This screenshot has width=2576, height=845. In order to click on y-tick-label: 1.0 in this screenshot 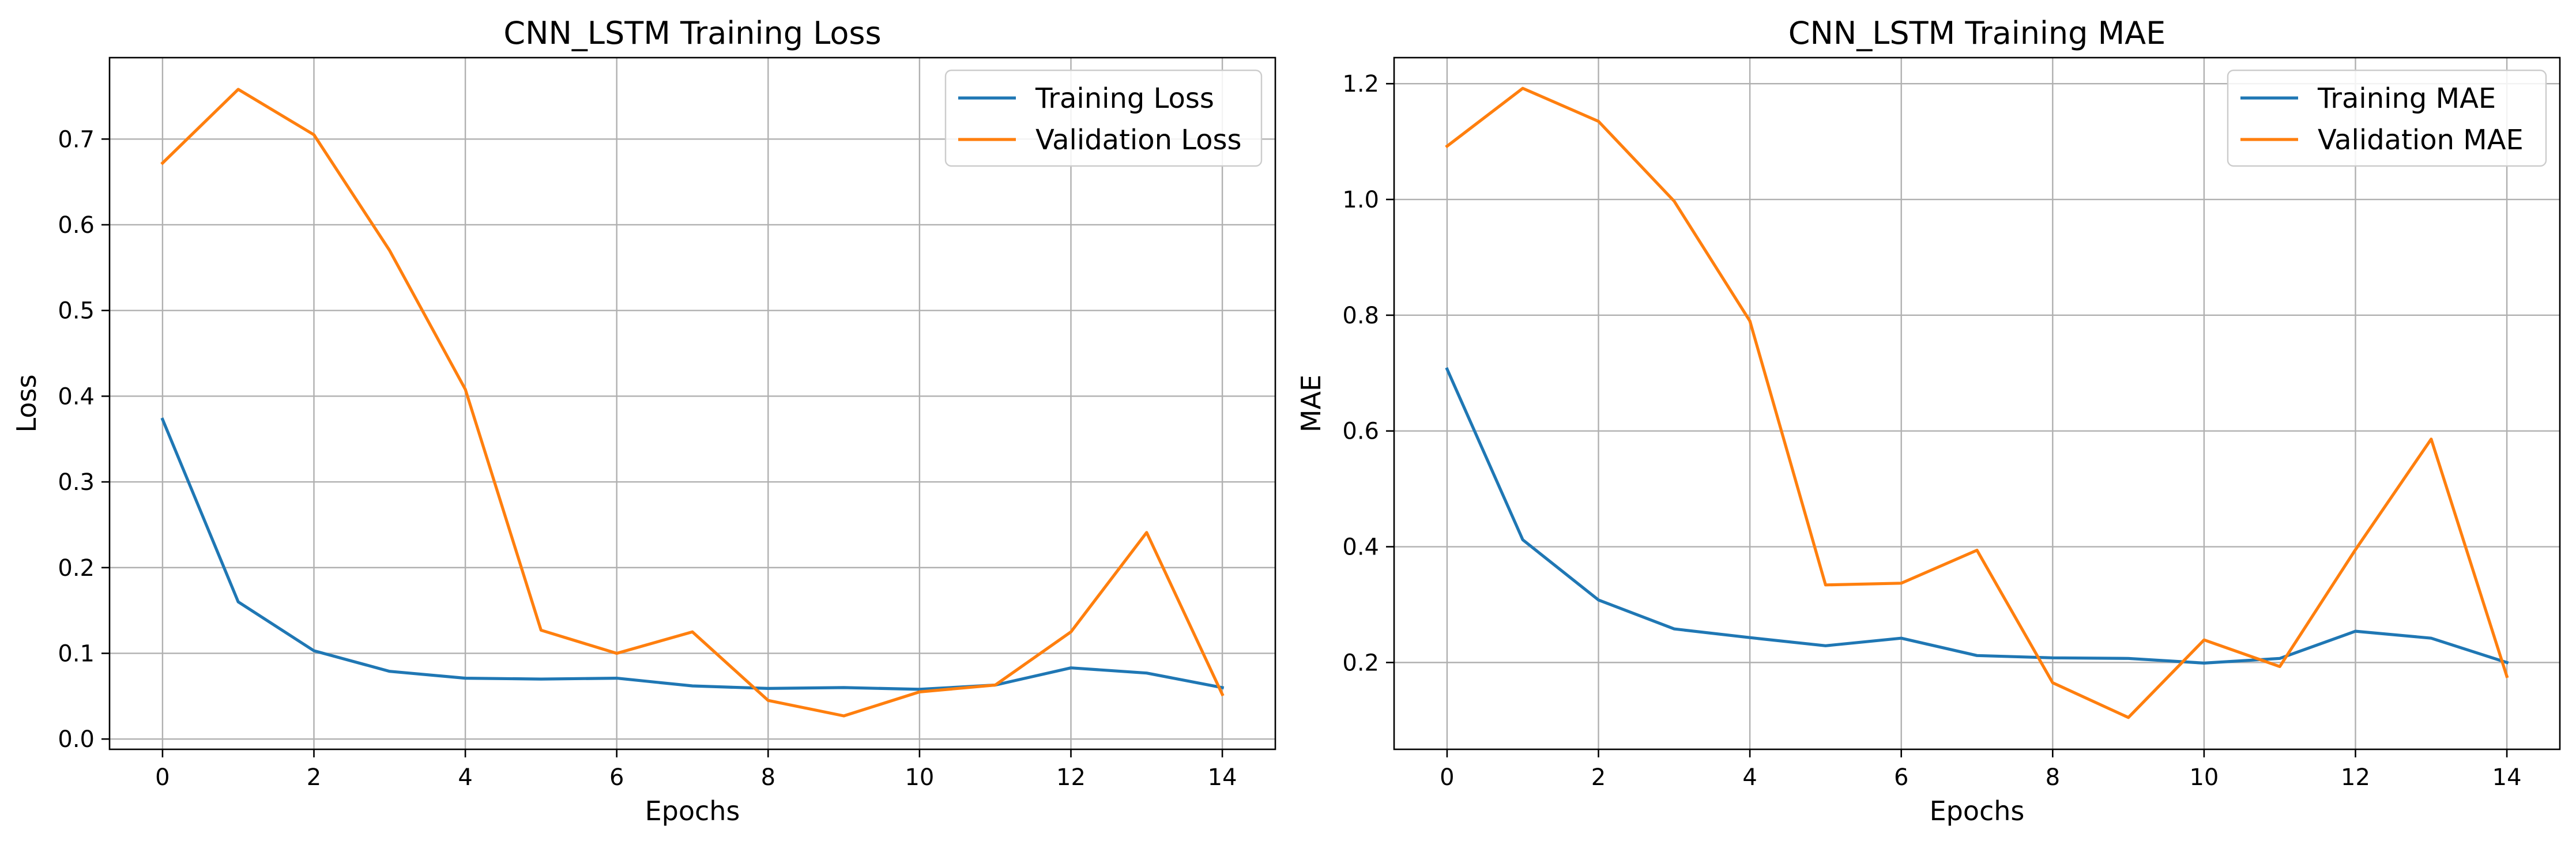, I will do `click(1360, 200)`.